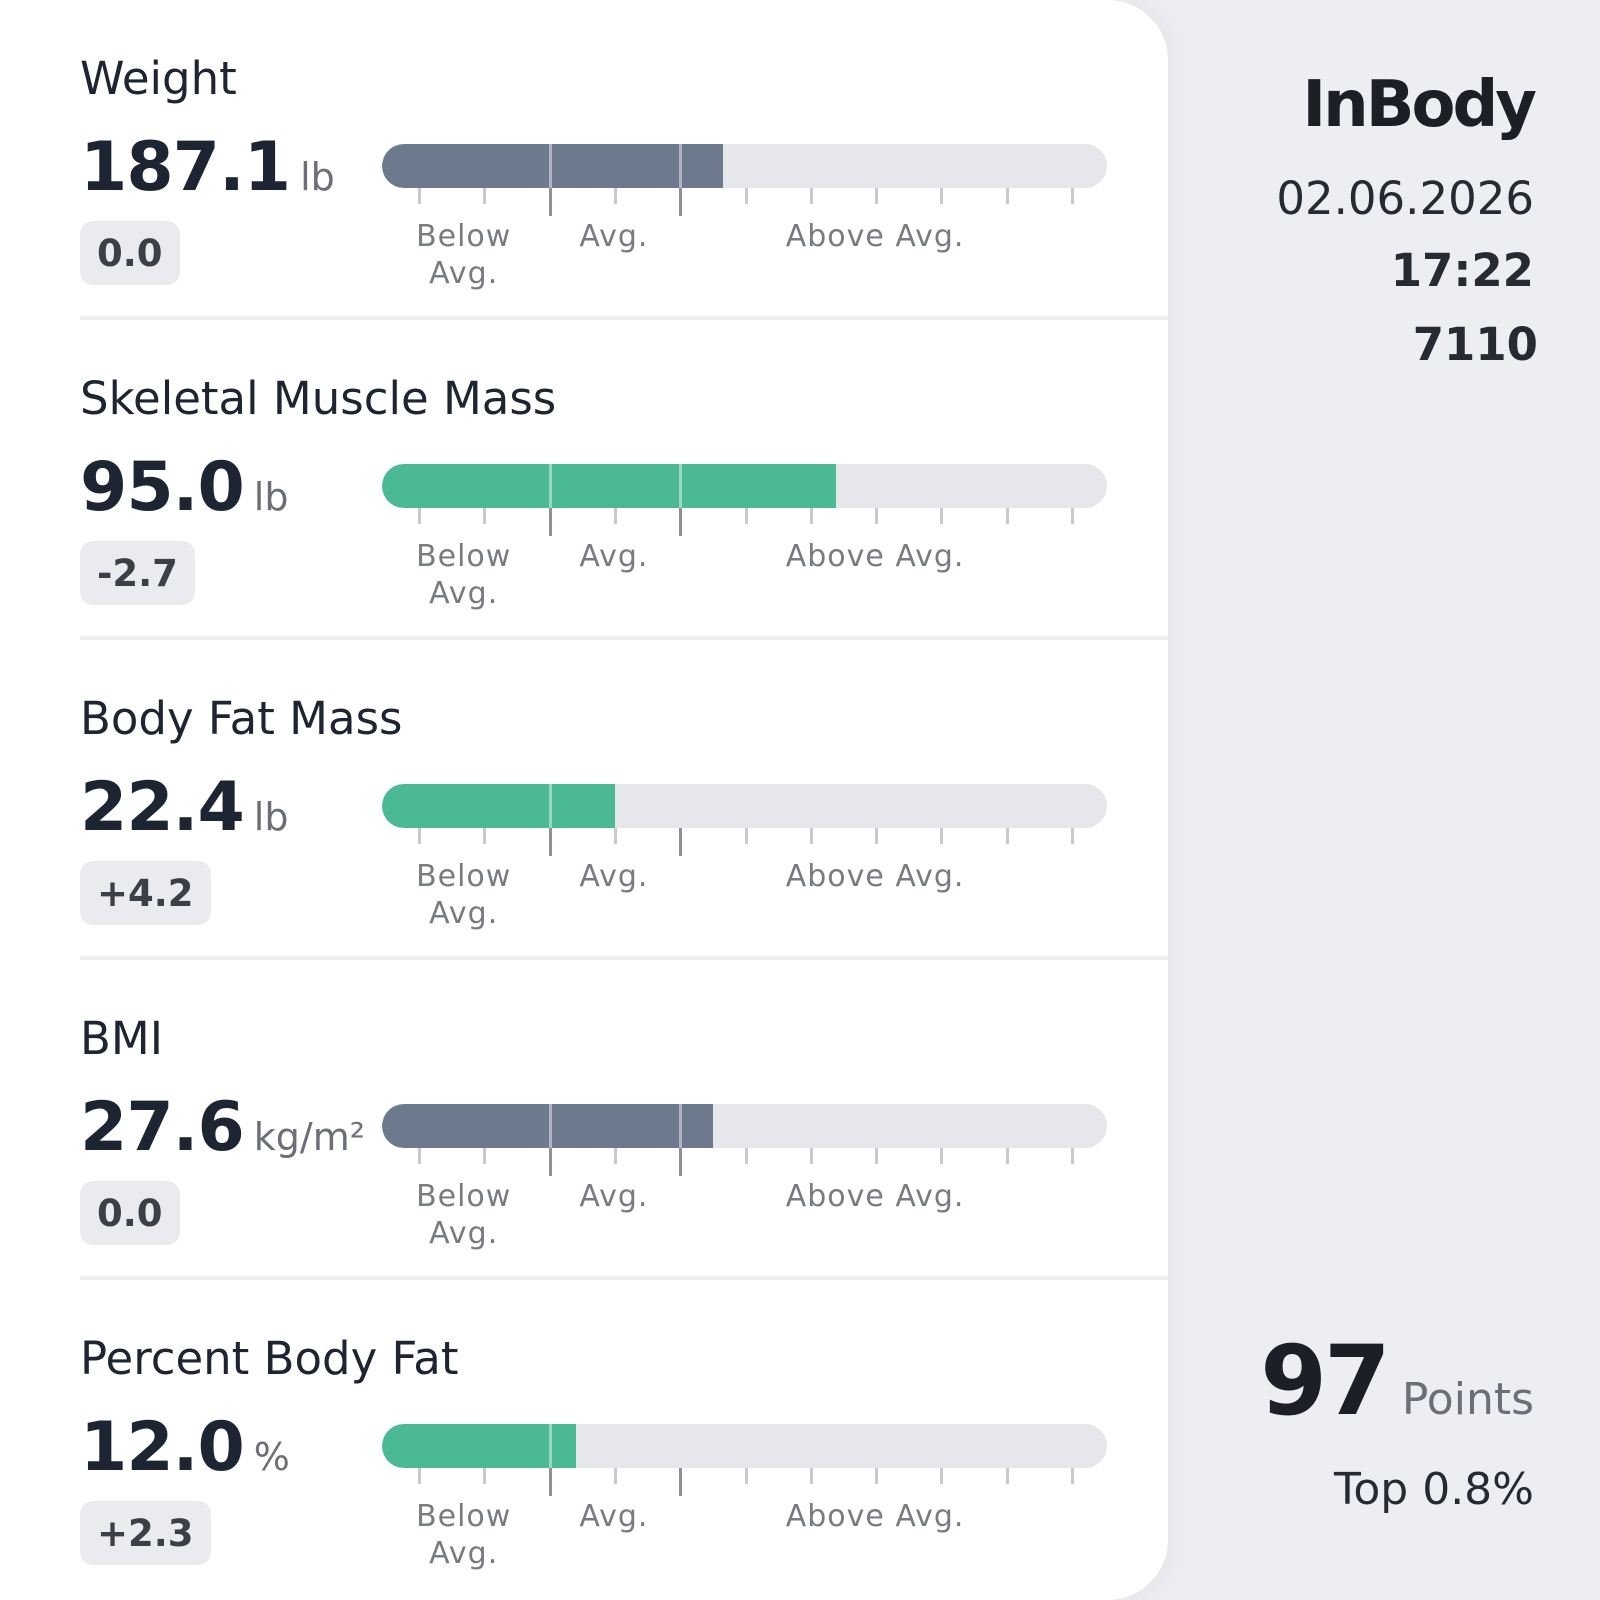 The width and height of the screenshot is (1600, 1600). What do you see at coordinates (1433, 1489) in the screenshot?
I see `score-rank: Top 0.8%` at bounding box center [1433, 1489].